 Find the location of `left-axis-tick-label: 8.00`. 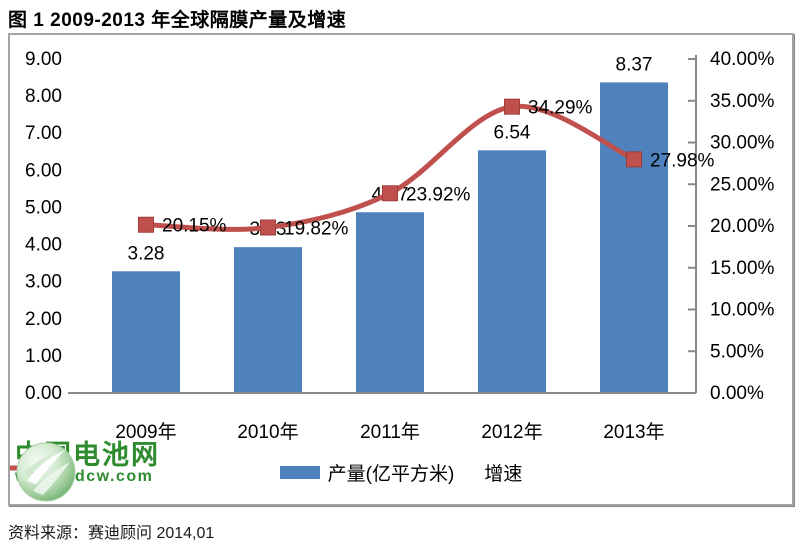

left-axis-tick-label: 8.00 is located at coordinates (43, 96).